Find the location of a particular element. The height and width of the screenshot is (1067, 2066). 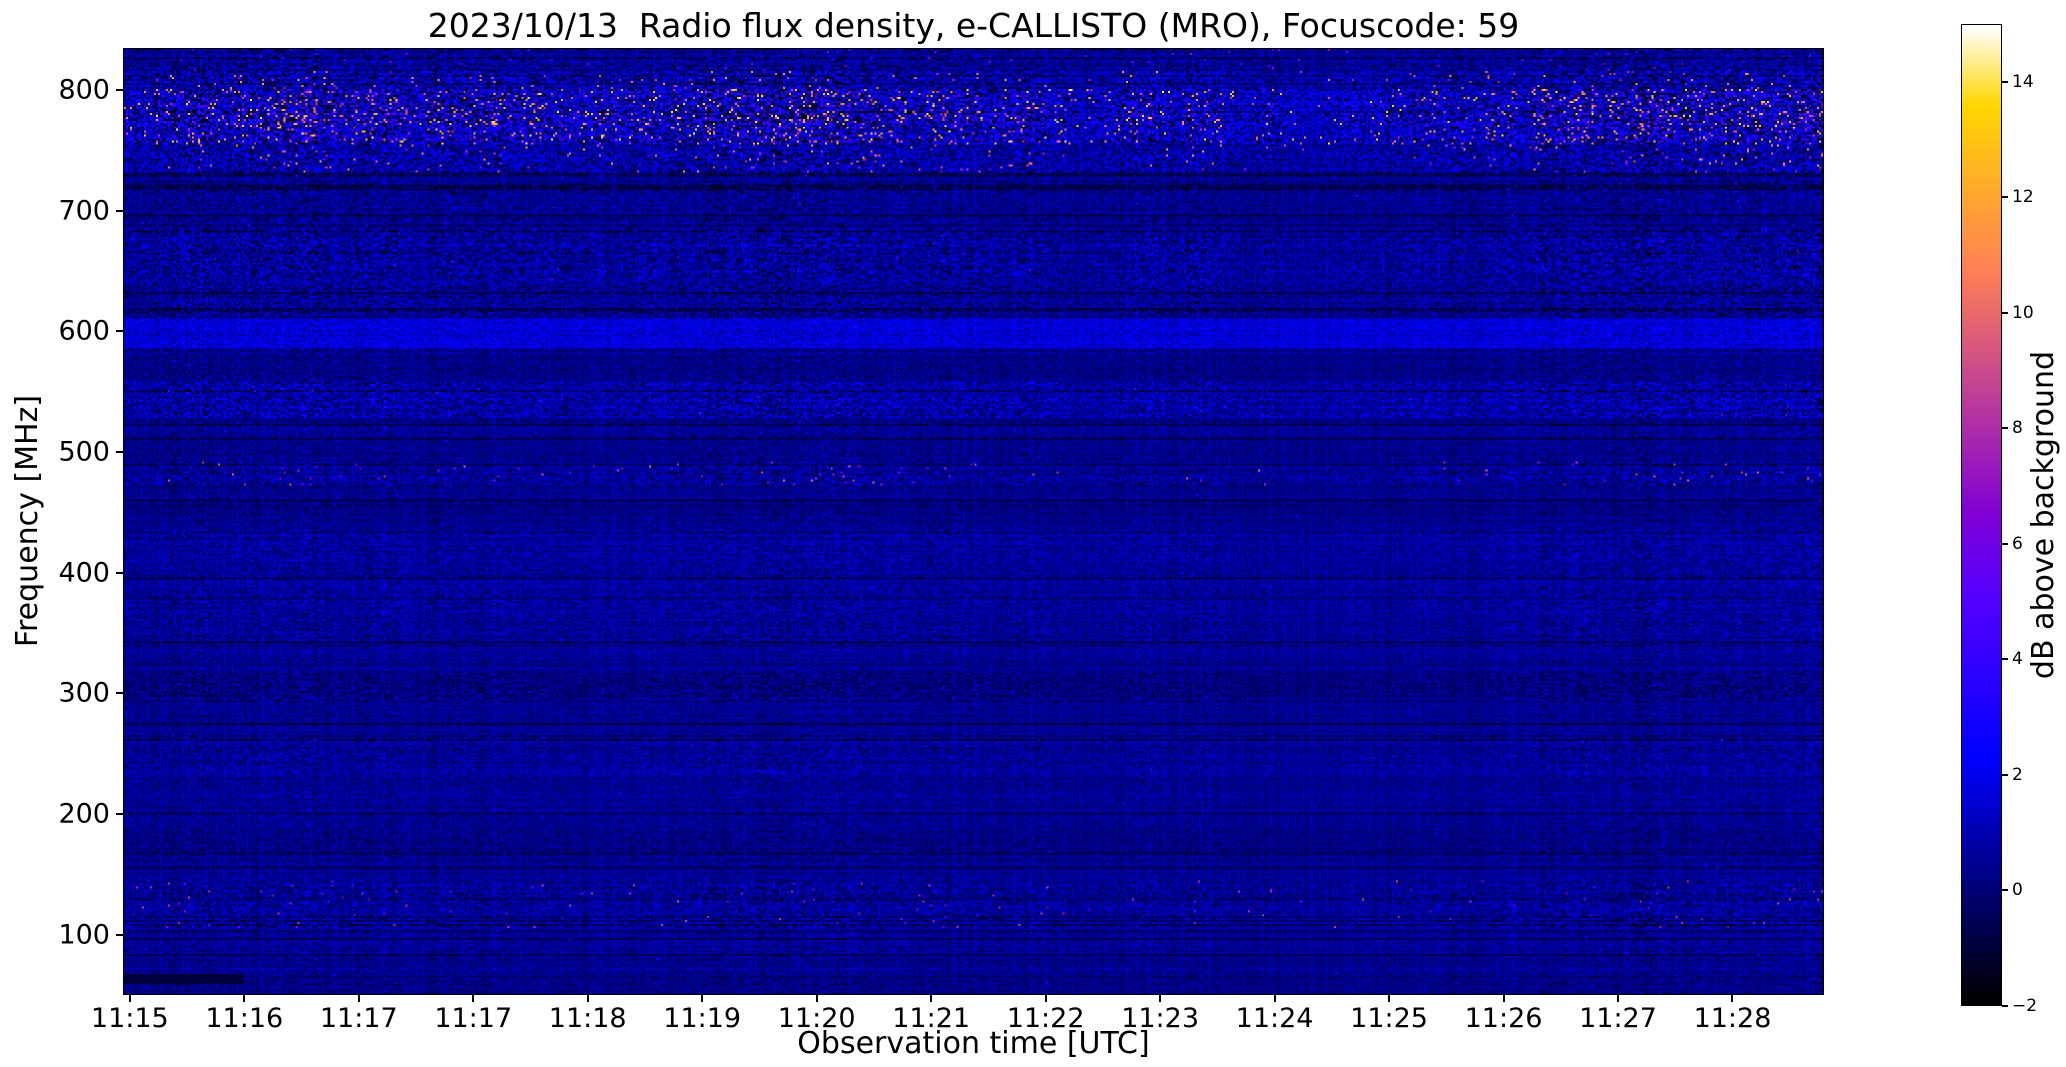

y-tick-label: 100 is located at coordinates (84, 935).